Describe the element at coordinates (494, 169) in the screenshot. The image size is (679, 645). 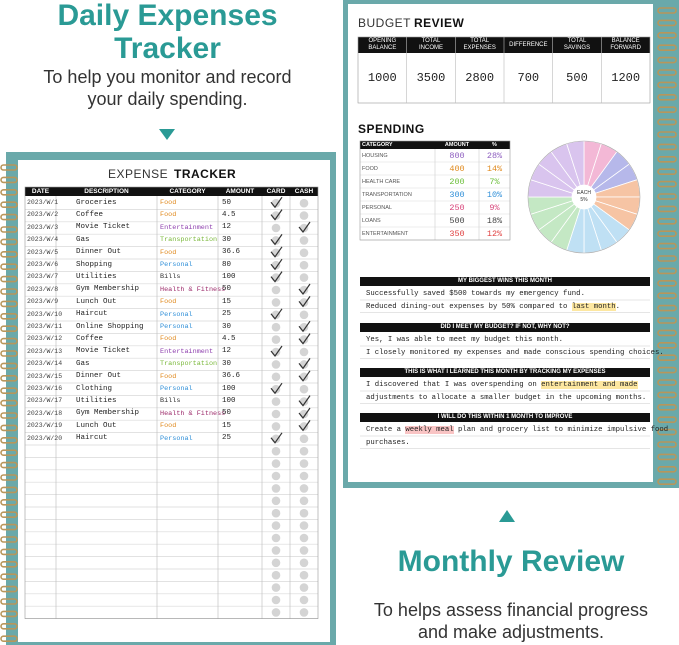
I see `spending-percent: 14%` at that location.